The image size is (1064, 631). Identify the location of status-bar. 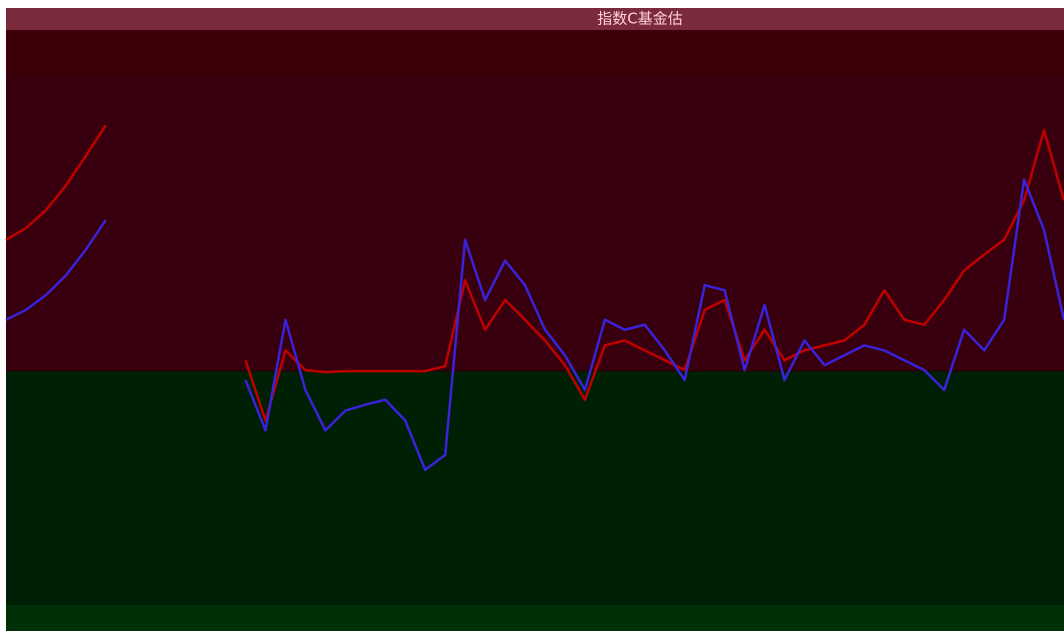
(535, 618).